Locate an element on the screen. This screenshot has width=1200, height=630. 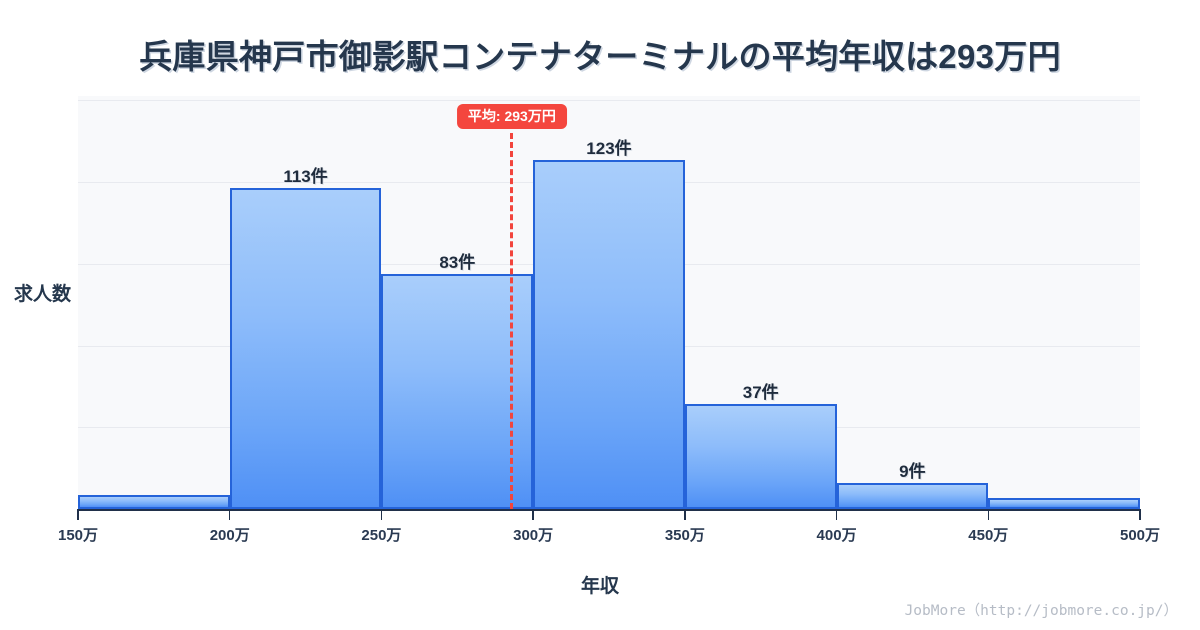
bar-value-label: 113件 is located at coordinates (305, 177).